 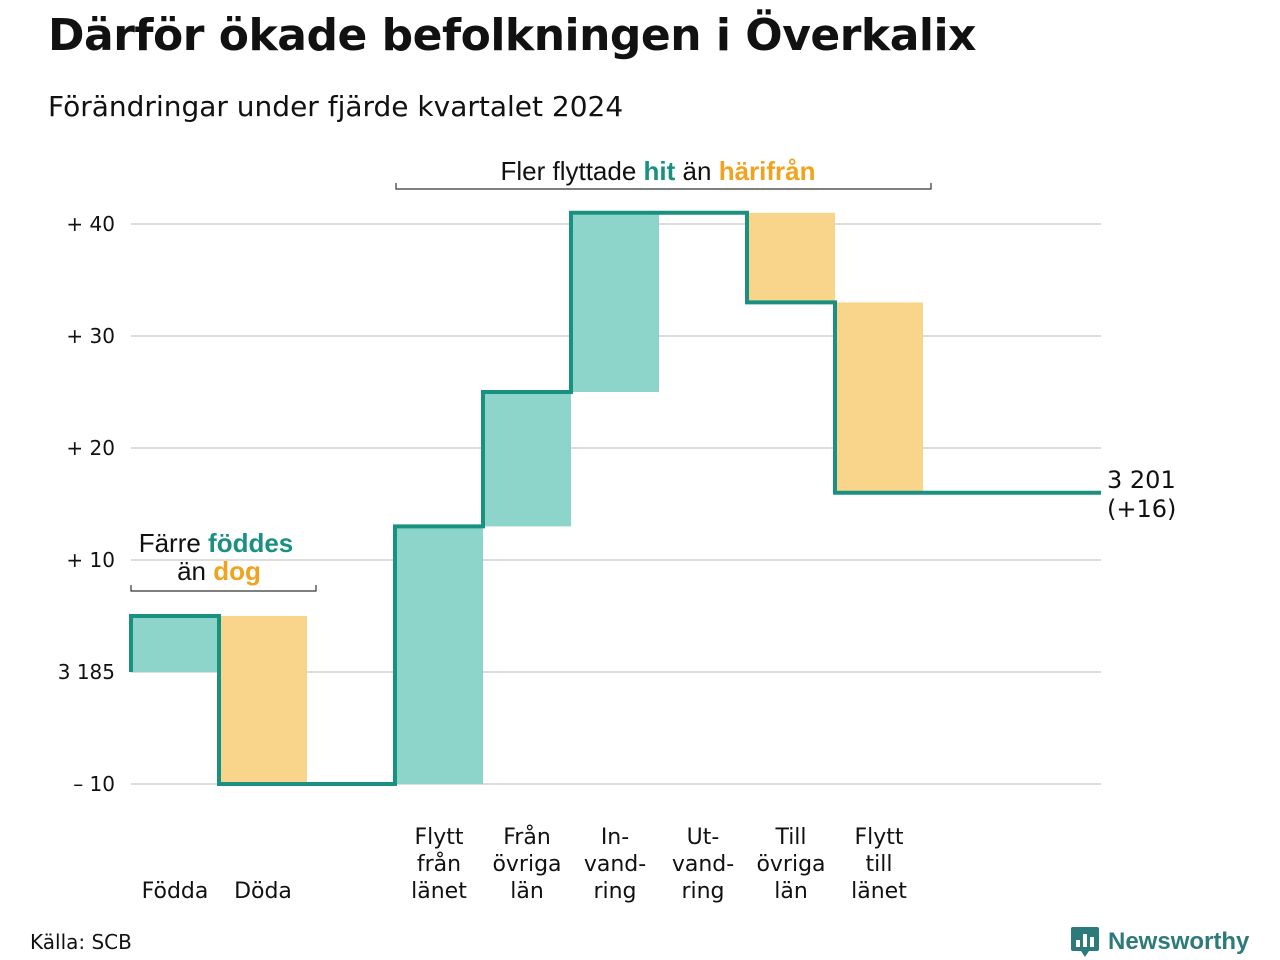 I want to click on category-label-0: Födda, so click(x=175, y=891).